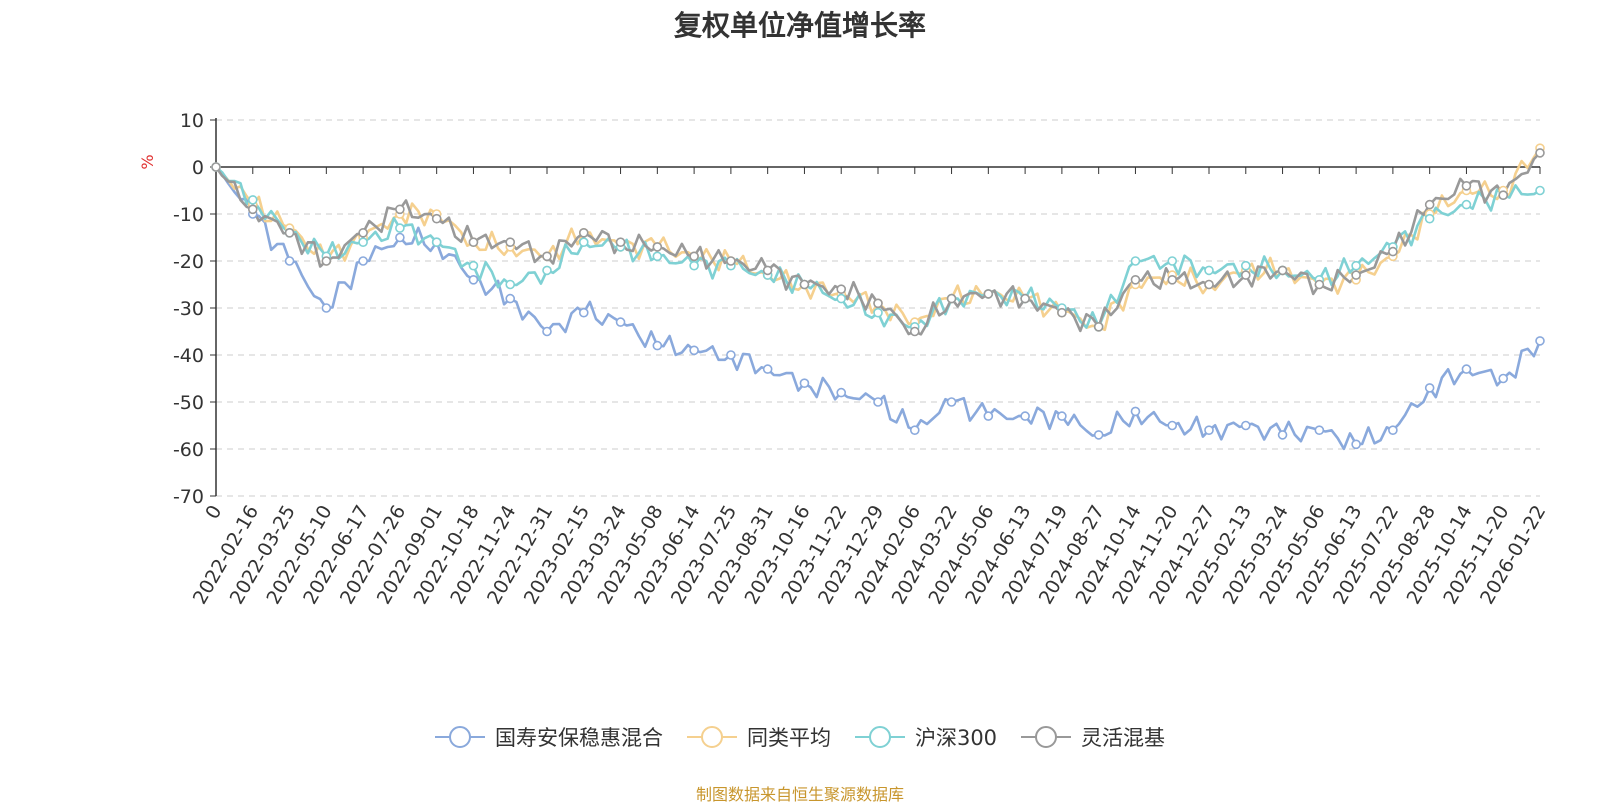 Image resolution: width=1600 pixels, height=805 pixels. What do you see at coordinates (788, 738) in the screenshot?
I see `legend-label: 同类平均` at bounding box center [788, 738].